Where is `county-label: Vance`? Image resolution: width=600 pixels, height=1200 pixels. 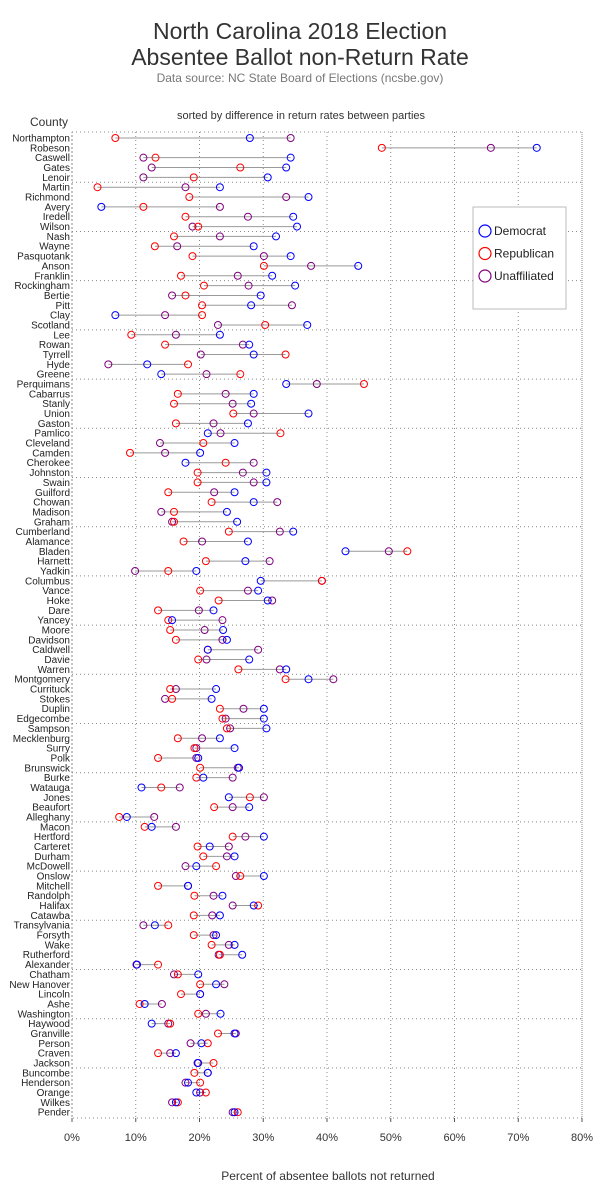 county-label: Vance is located at coordinates (56, 591).